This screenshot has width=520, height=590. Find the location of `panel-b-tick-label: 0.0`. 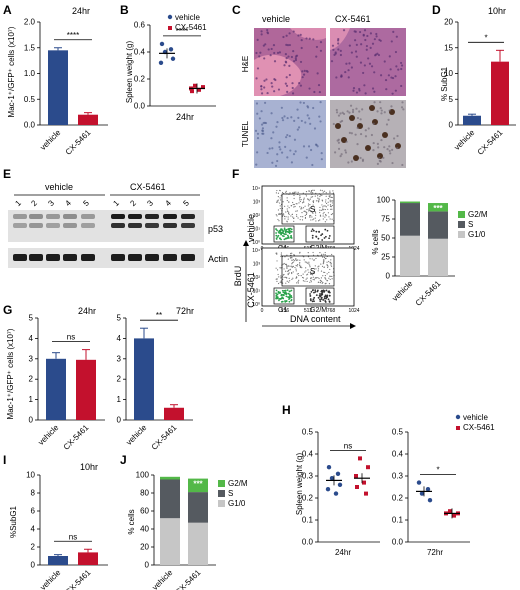

panel-b-tick-label: 0.0 is located at coordinates (140, 106).